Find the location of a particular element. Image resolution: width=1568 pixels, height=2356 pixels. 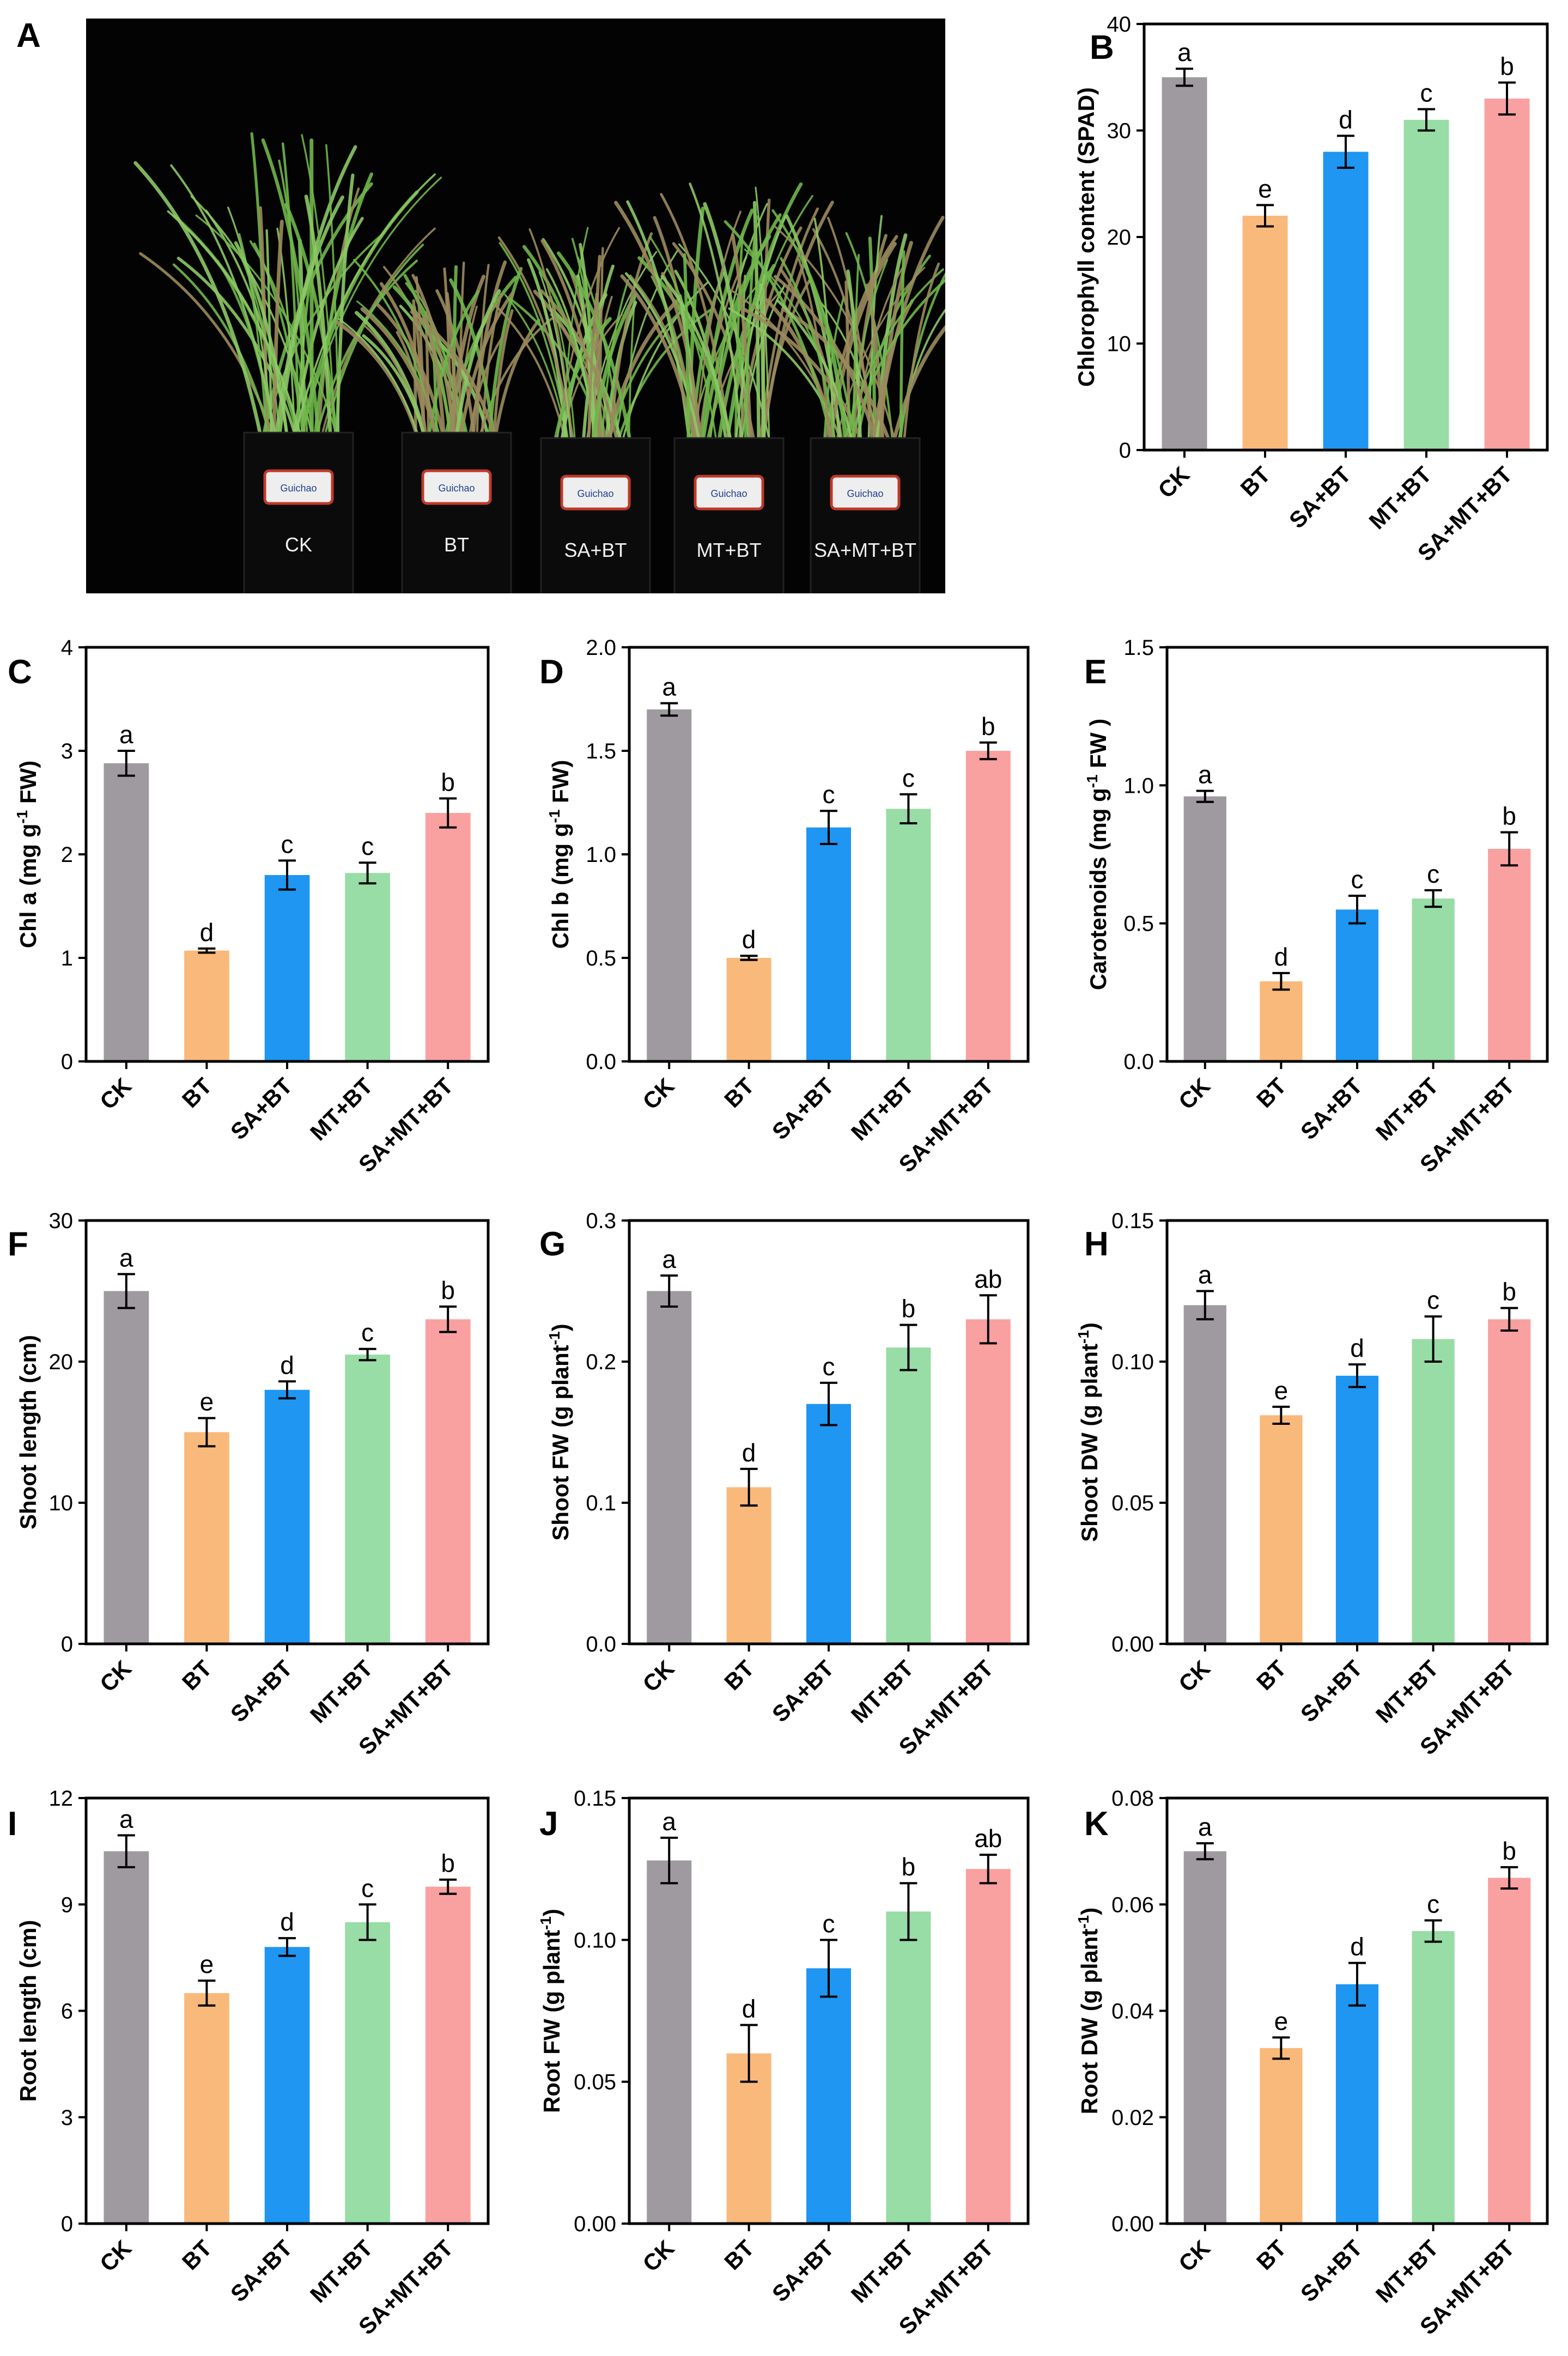

y-tick-label: 0 is located at coordinates (67, 1644).